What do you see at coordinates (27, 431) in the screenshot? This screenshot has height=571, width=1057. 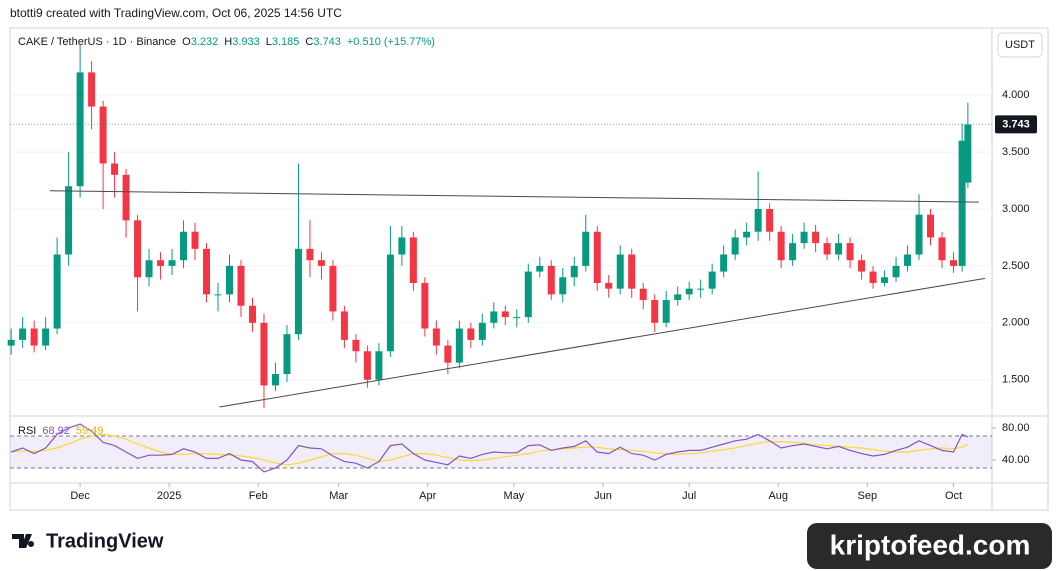 I see `rsi-name: RSI` at bounding box center [27, 431].